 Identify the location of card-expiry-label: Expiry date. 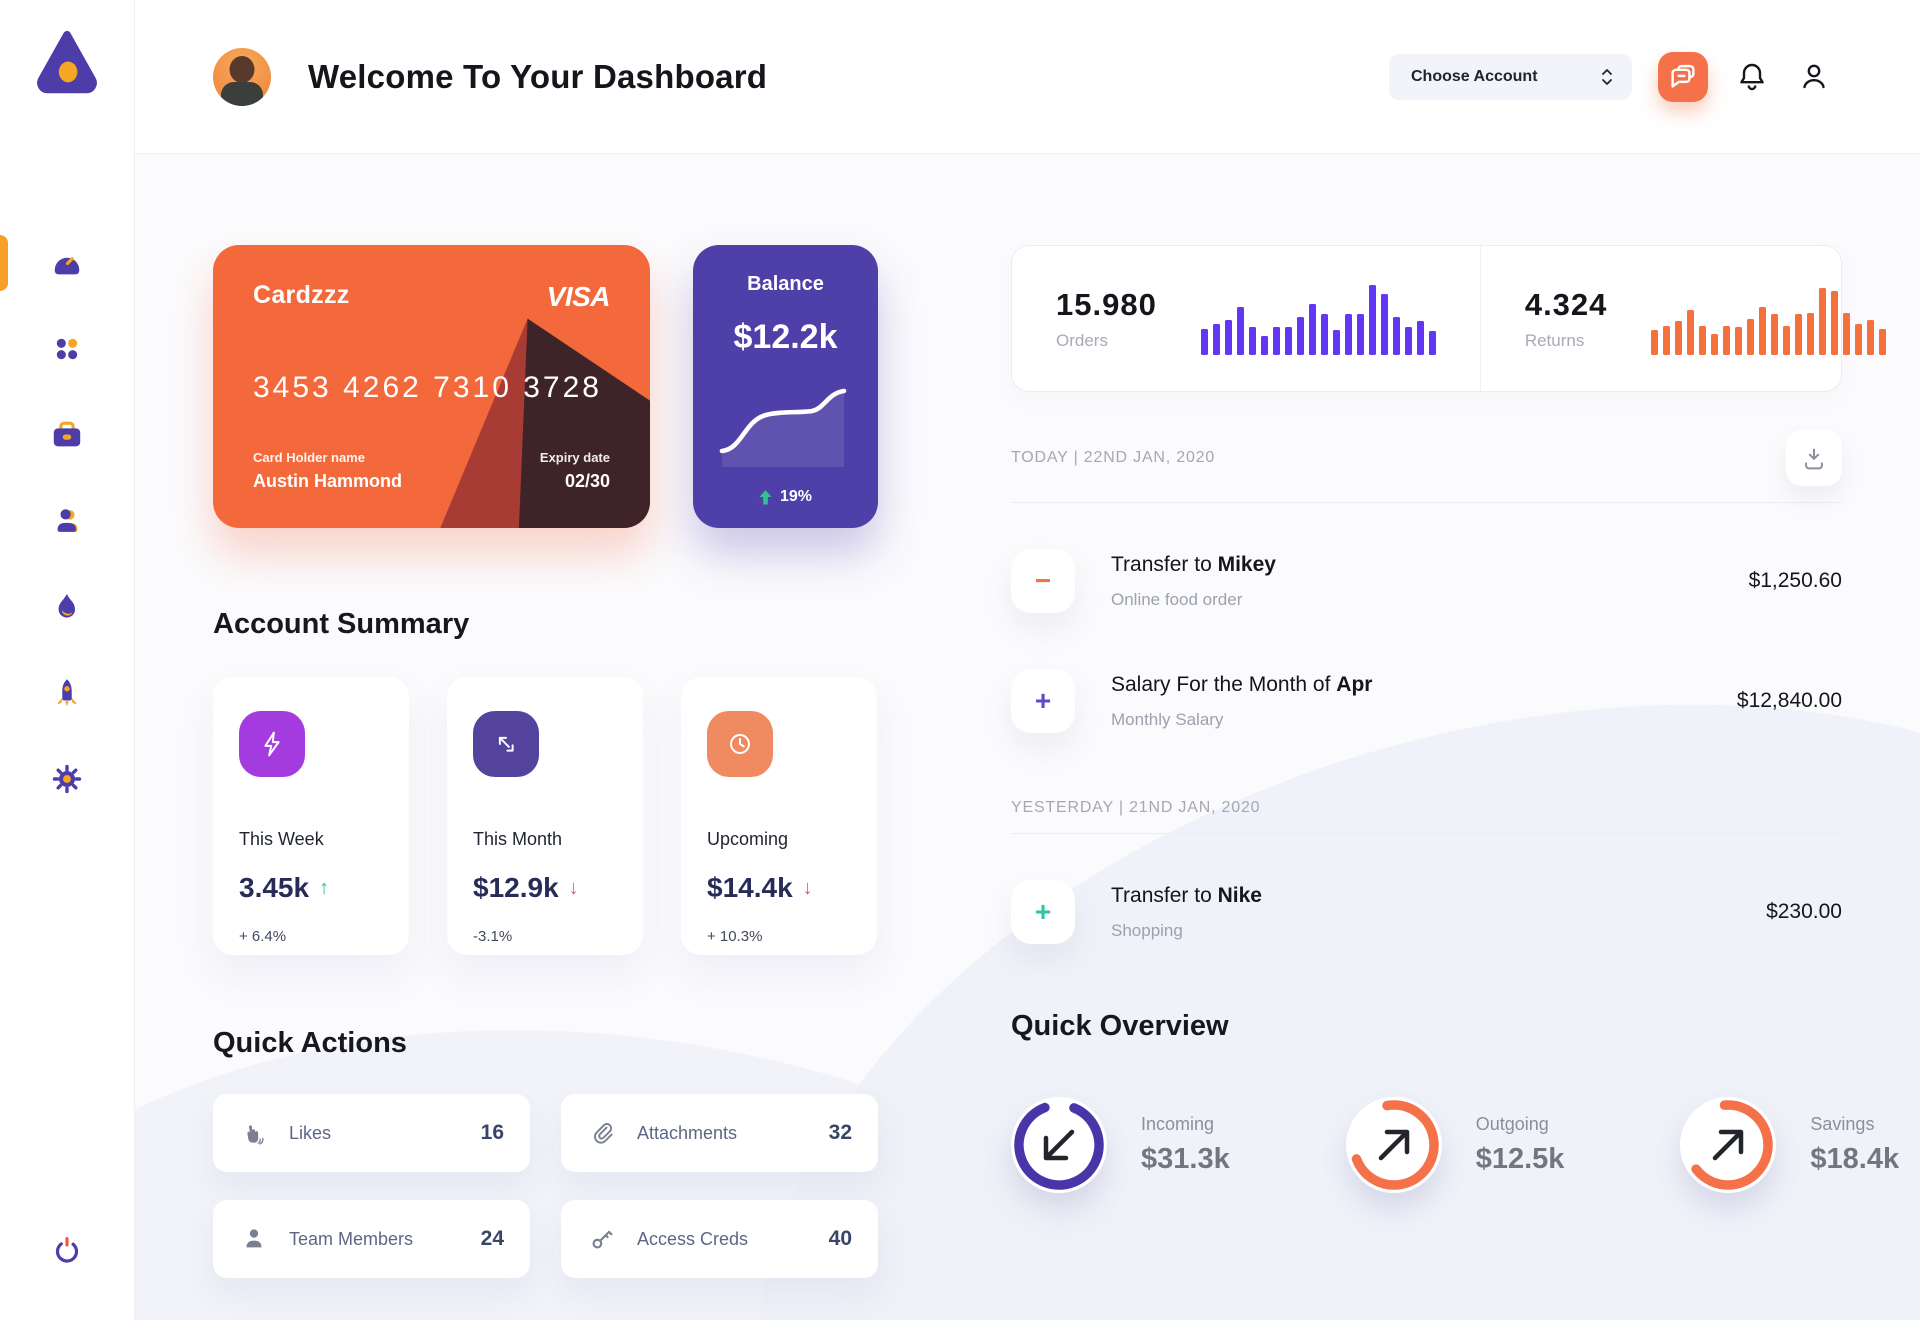
(574, 457).